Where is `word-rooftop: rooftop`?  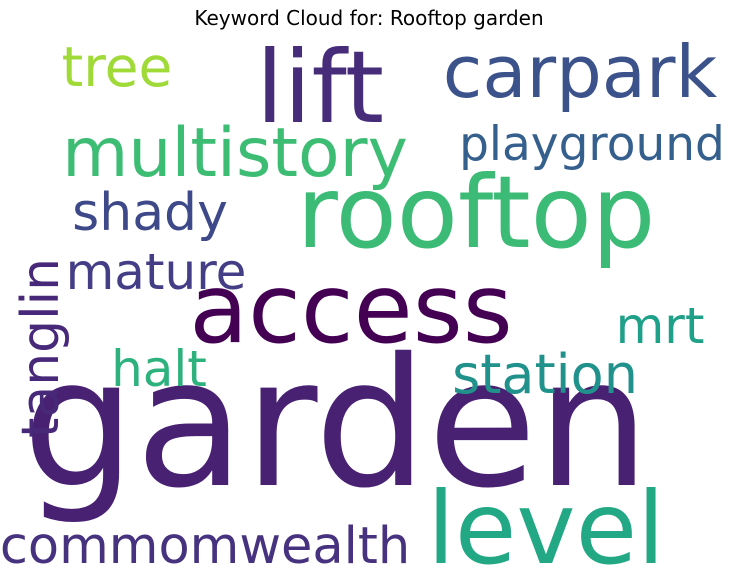 word-rooftop: rooftop is located at coordinates (476, 212).